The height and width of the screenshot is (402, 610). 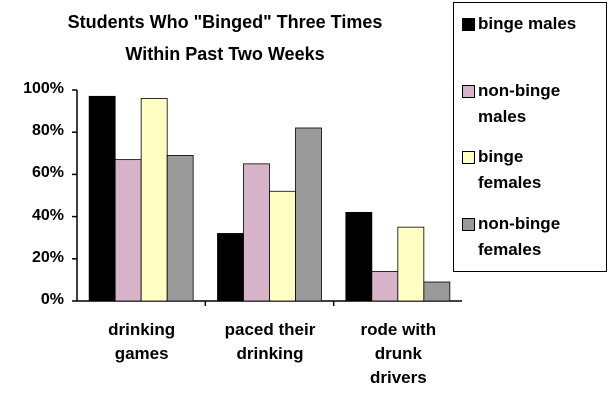 What do you see at coordinates (47, 215) in the screenshot?
I see `y-tick-label: 40%` at bounding box center [47, 215].